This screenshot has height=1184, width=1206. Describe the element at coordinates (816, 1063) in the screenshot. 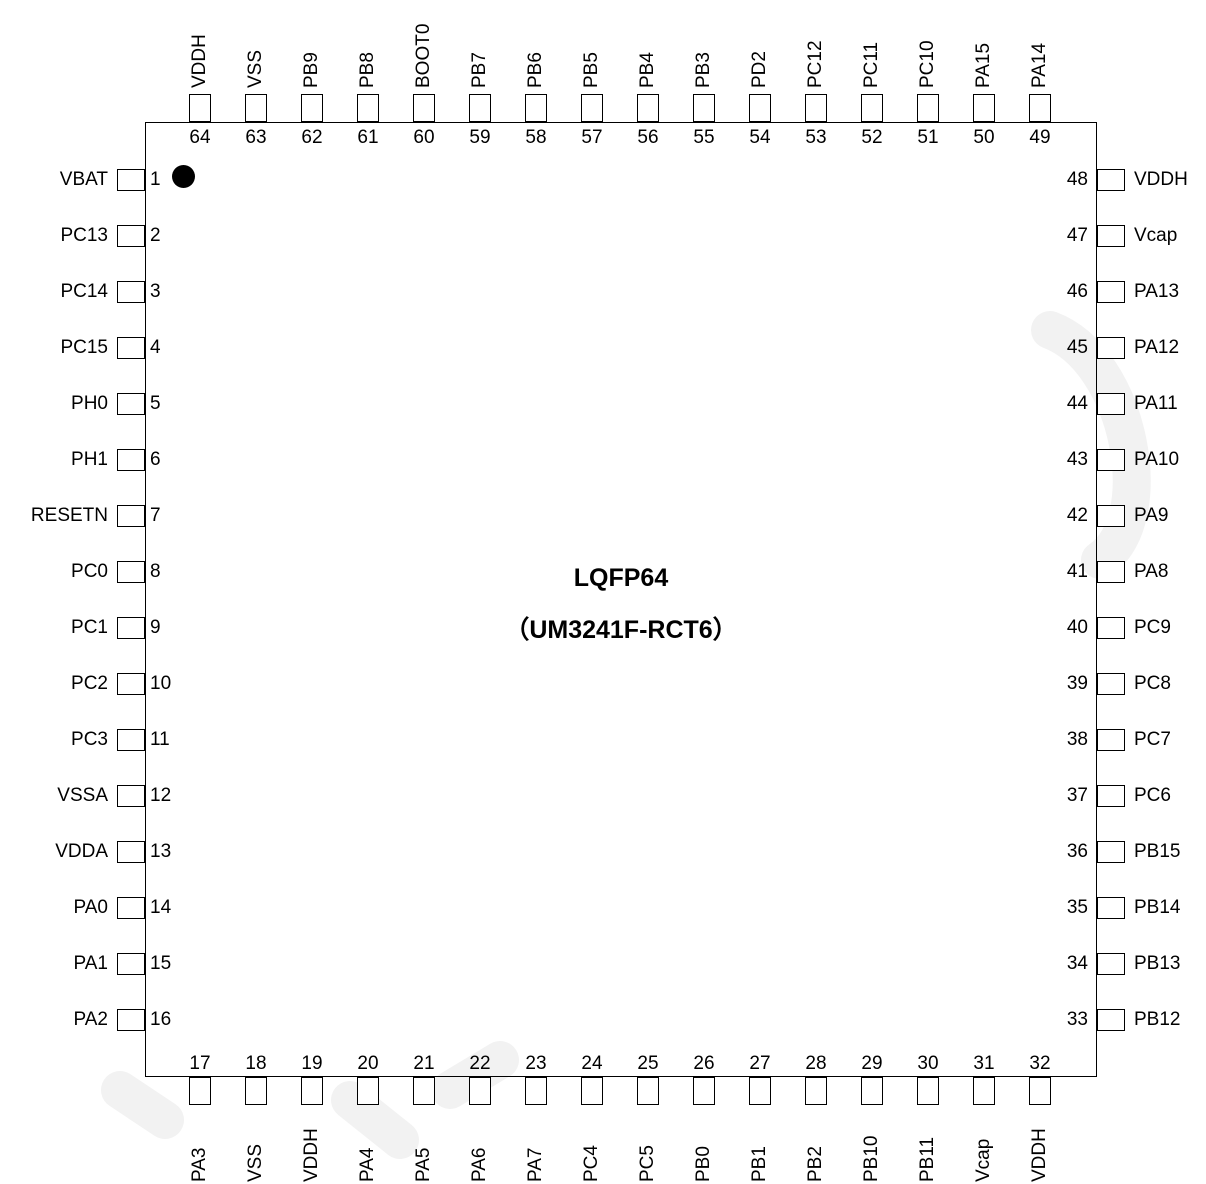

I see `pin-number: 28` at that location.